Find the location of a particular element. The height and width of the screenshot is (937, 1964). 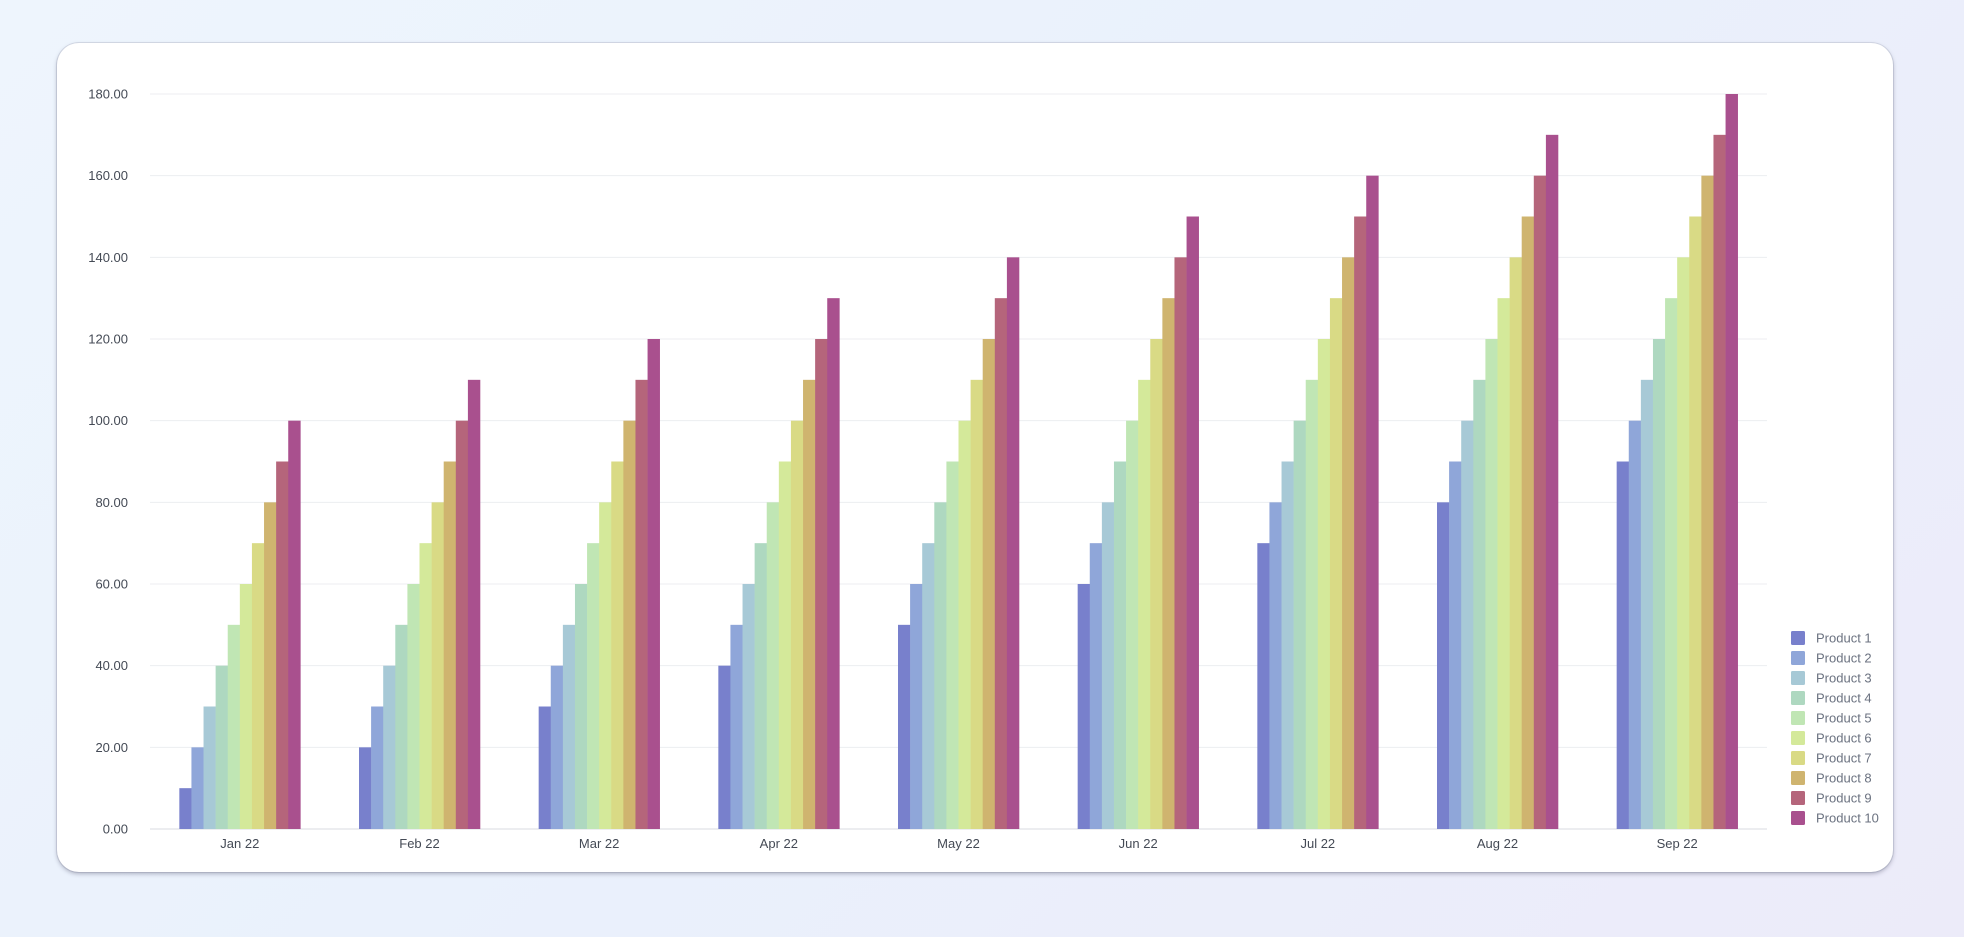

y-tick-label: 40.00 is located at coordinates (111, 665).